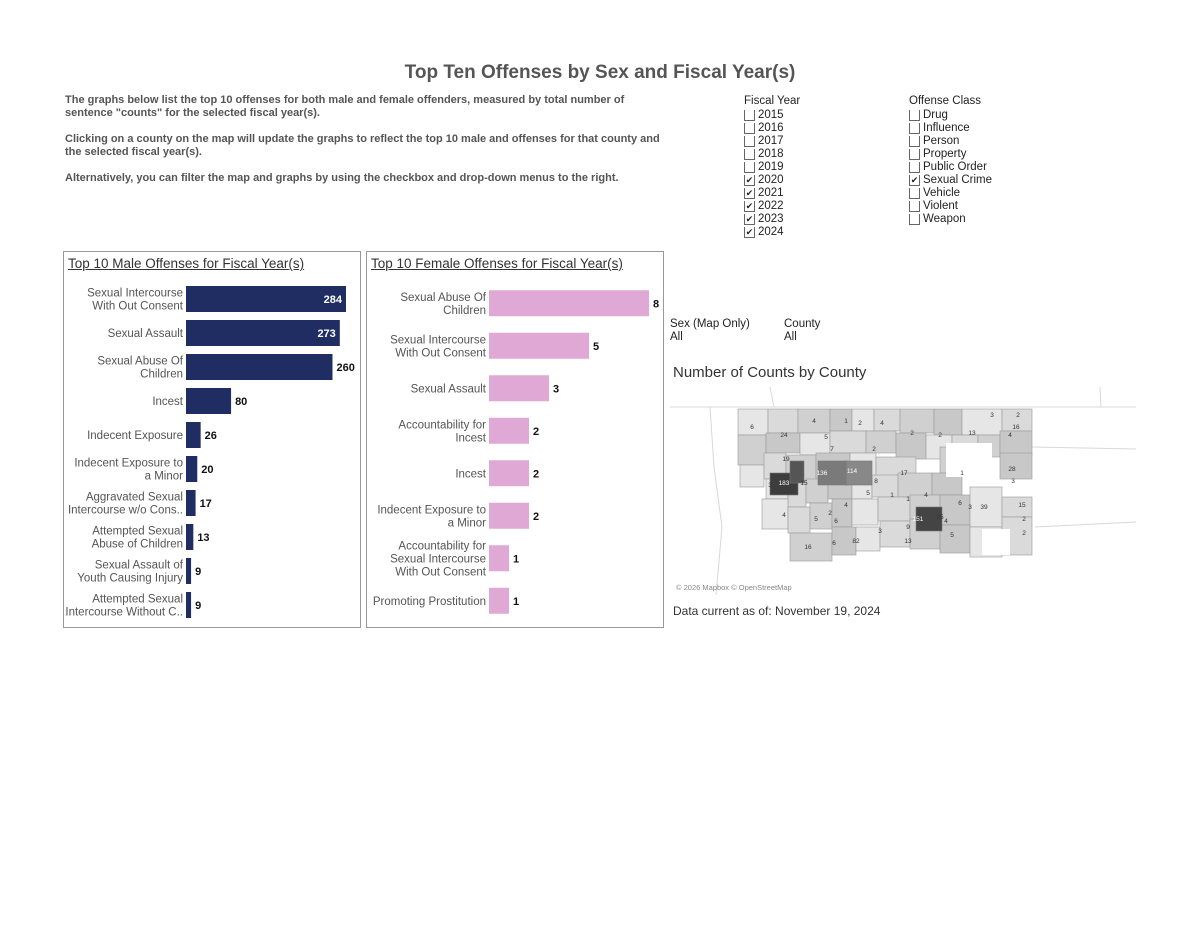 The height and width of the screenshot is (927, 1200). I want to click on offense-class-option: Violent, so click(950, 206).